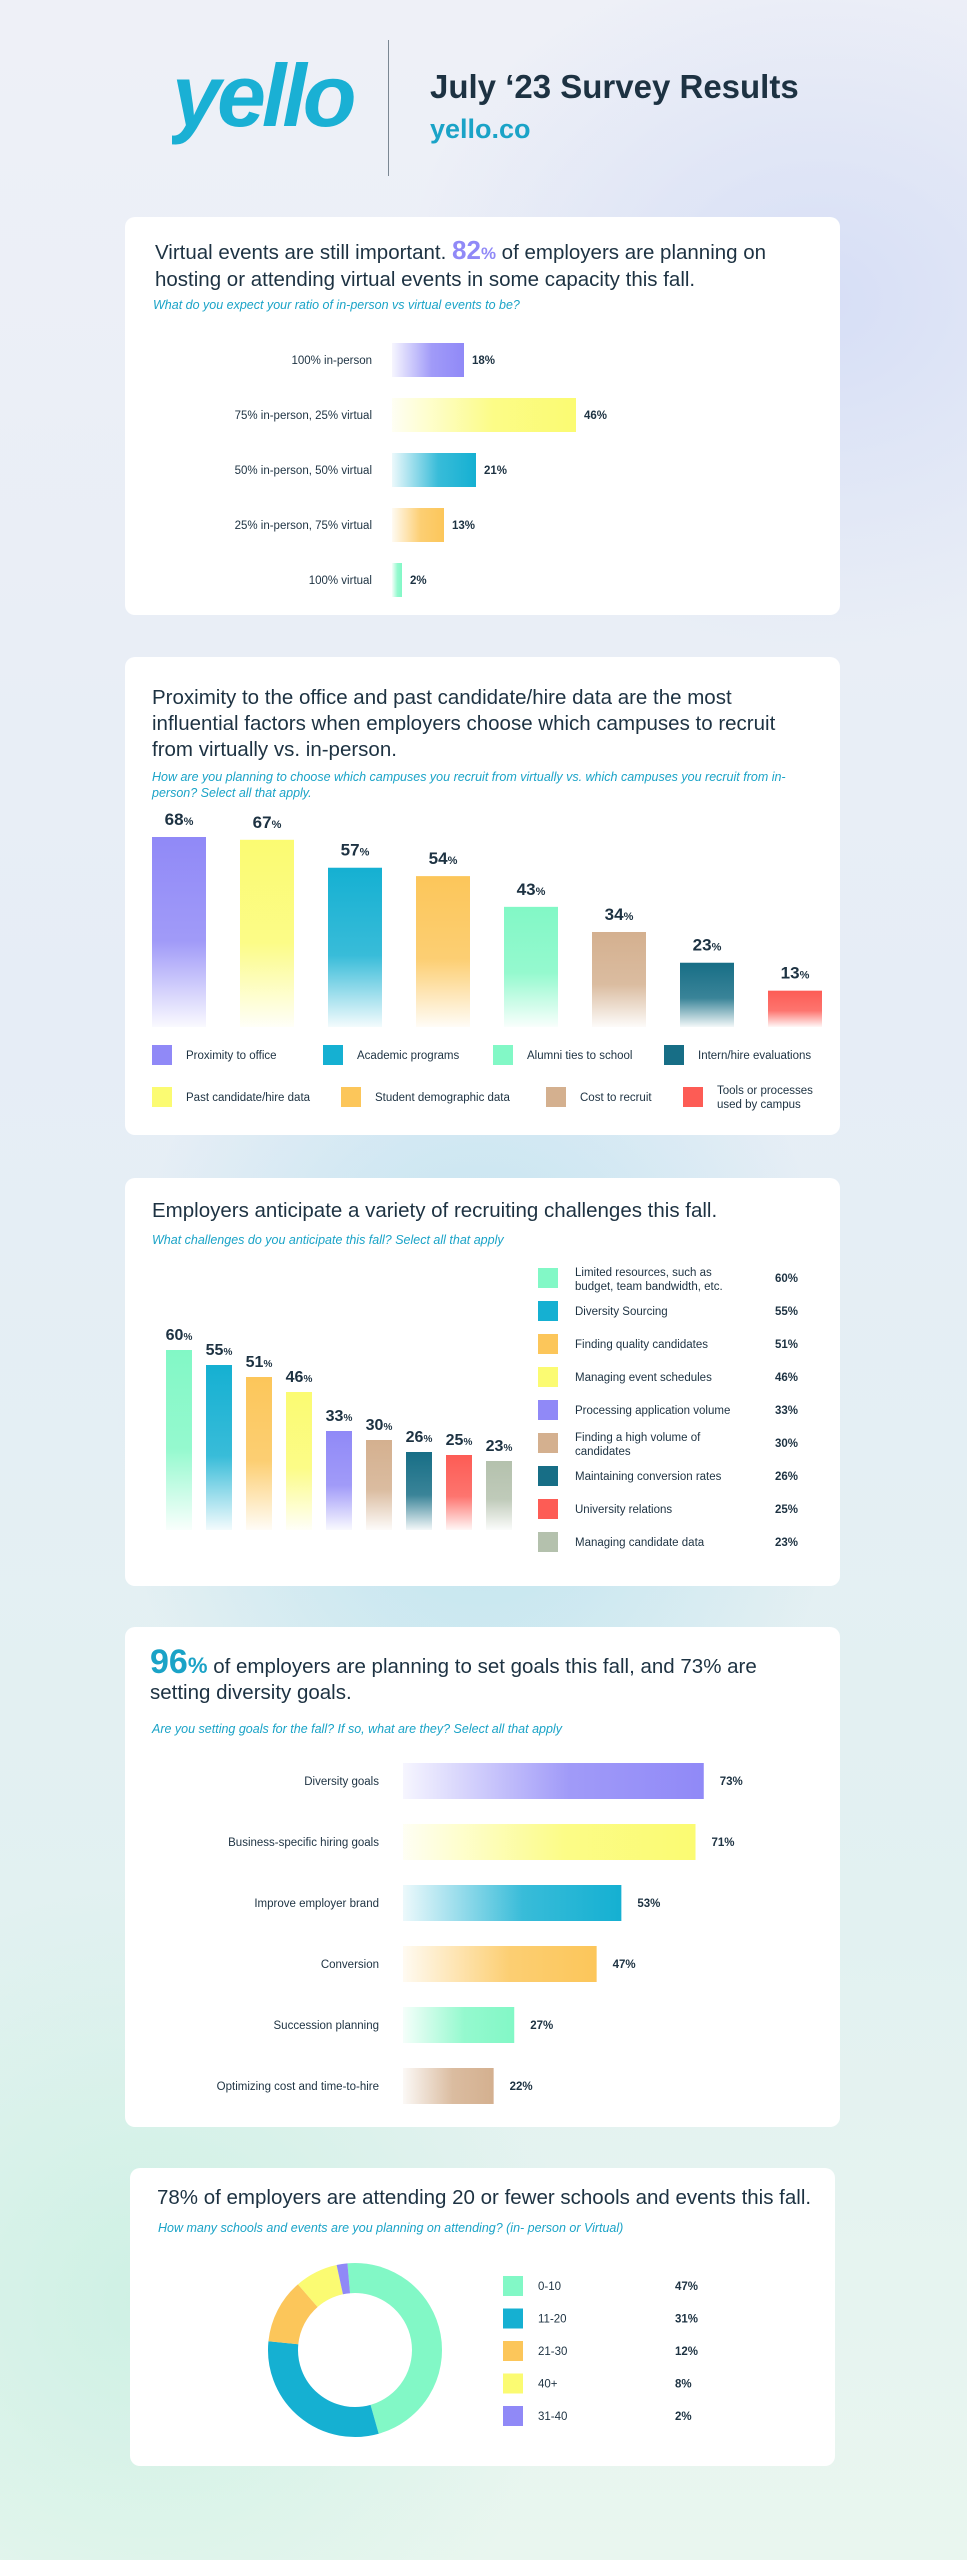  I want to click on value-number-limited-resources-such-as-budget-team-bandwidth-etc: 60, so click(175, 1335).